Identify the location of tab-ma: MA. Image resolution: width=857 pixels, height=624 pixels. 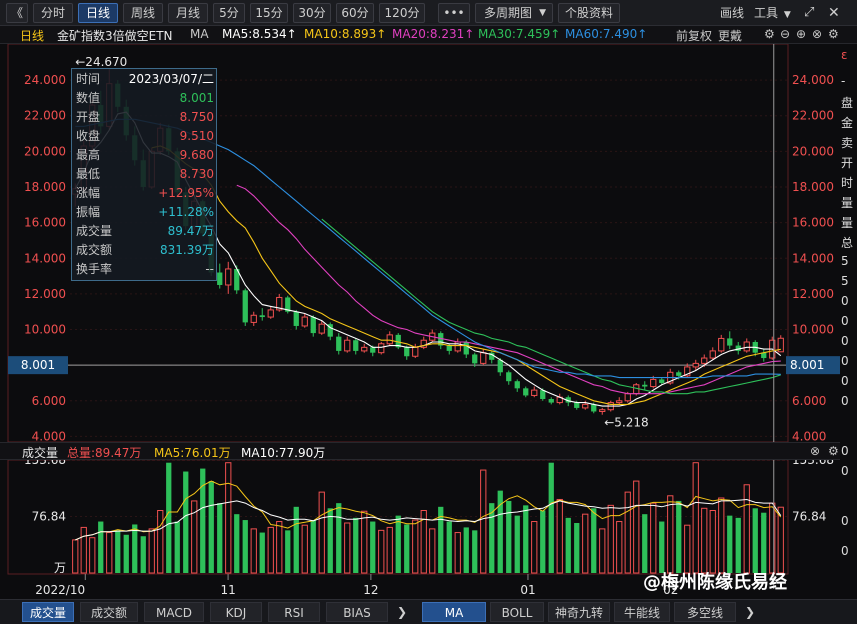
(454, 612).